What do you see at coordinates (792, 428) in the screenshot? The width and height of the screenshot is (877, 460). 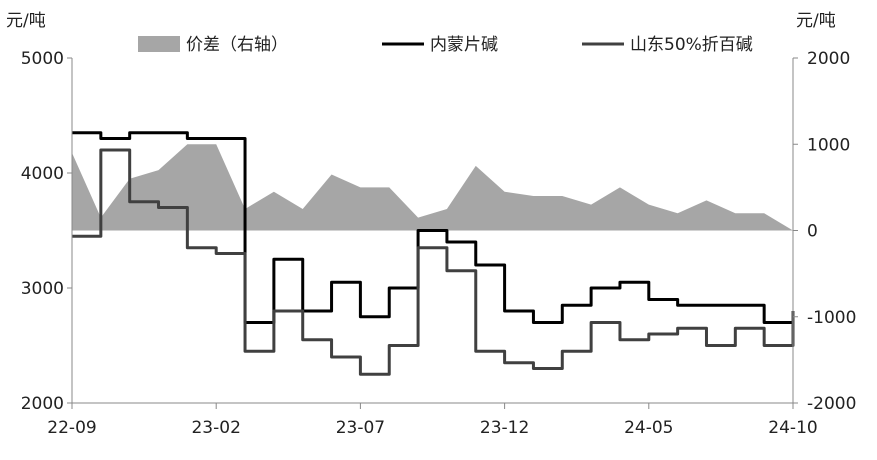 I see `x-tick-label: 24-10` at bounding box center [792, 428].